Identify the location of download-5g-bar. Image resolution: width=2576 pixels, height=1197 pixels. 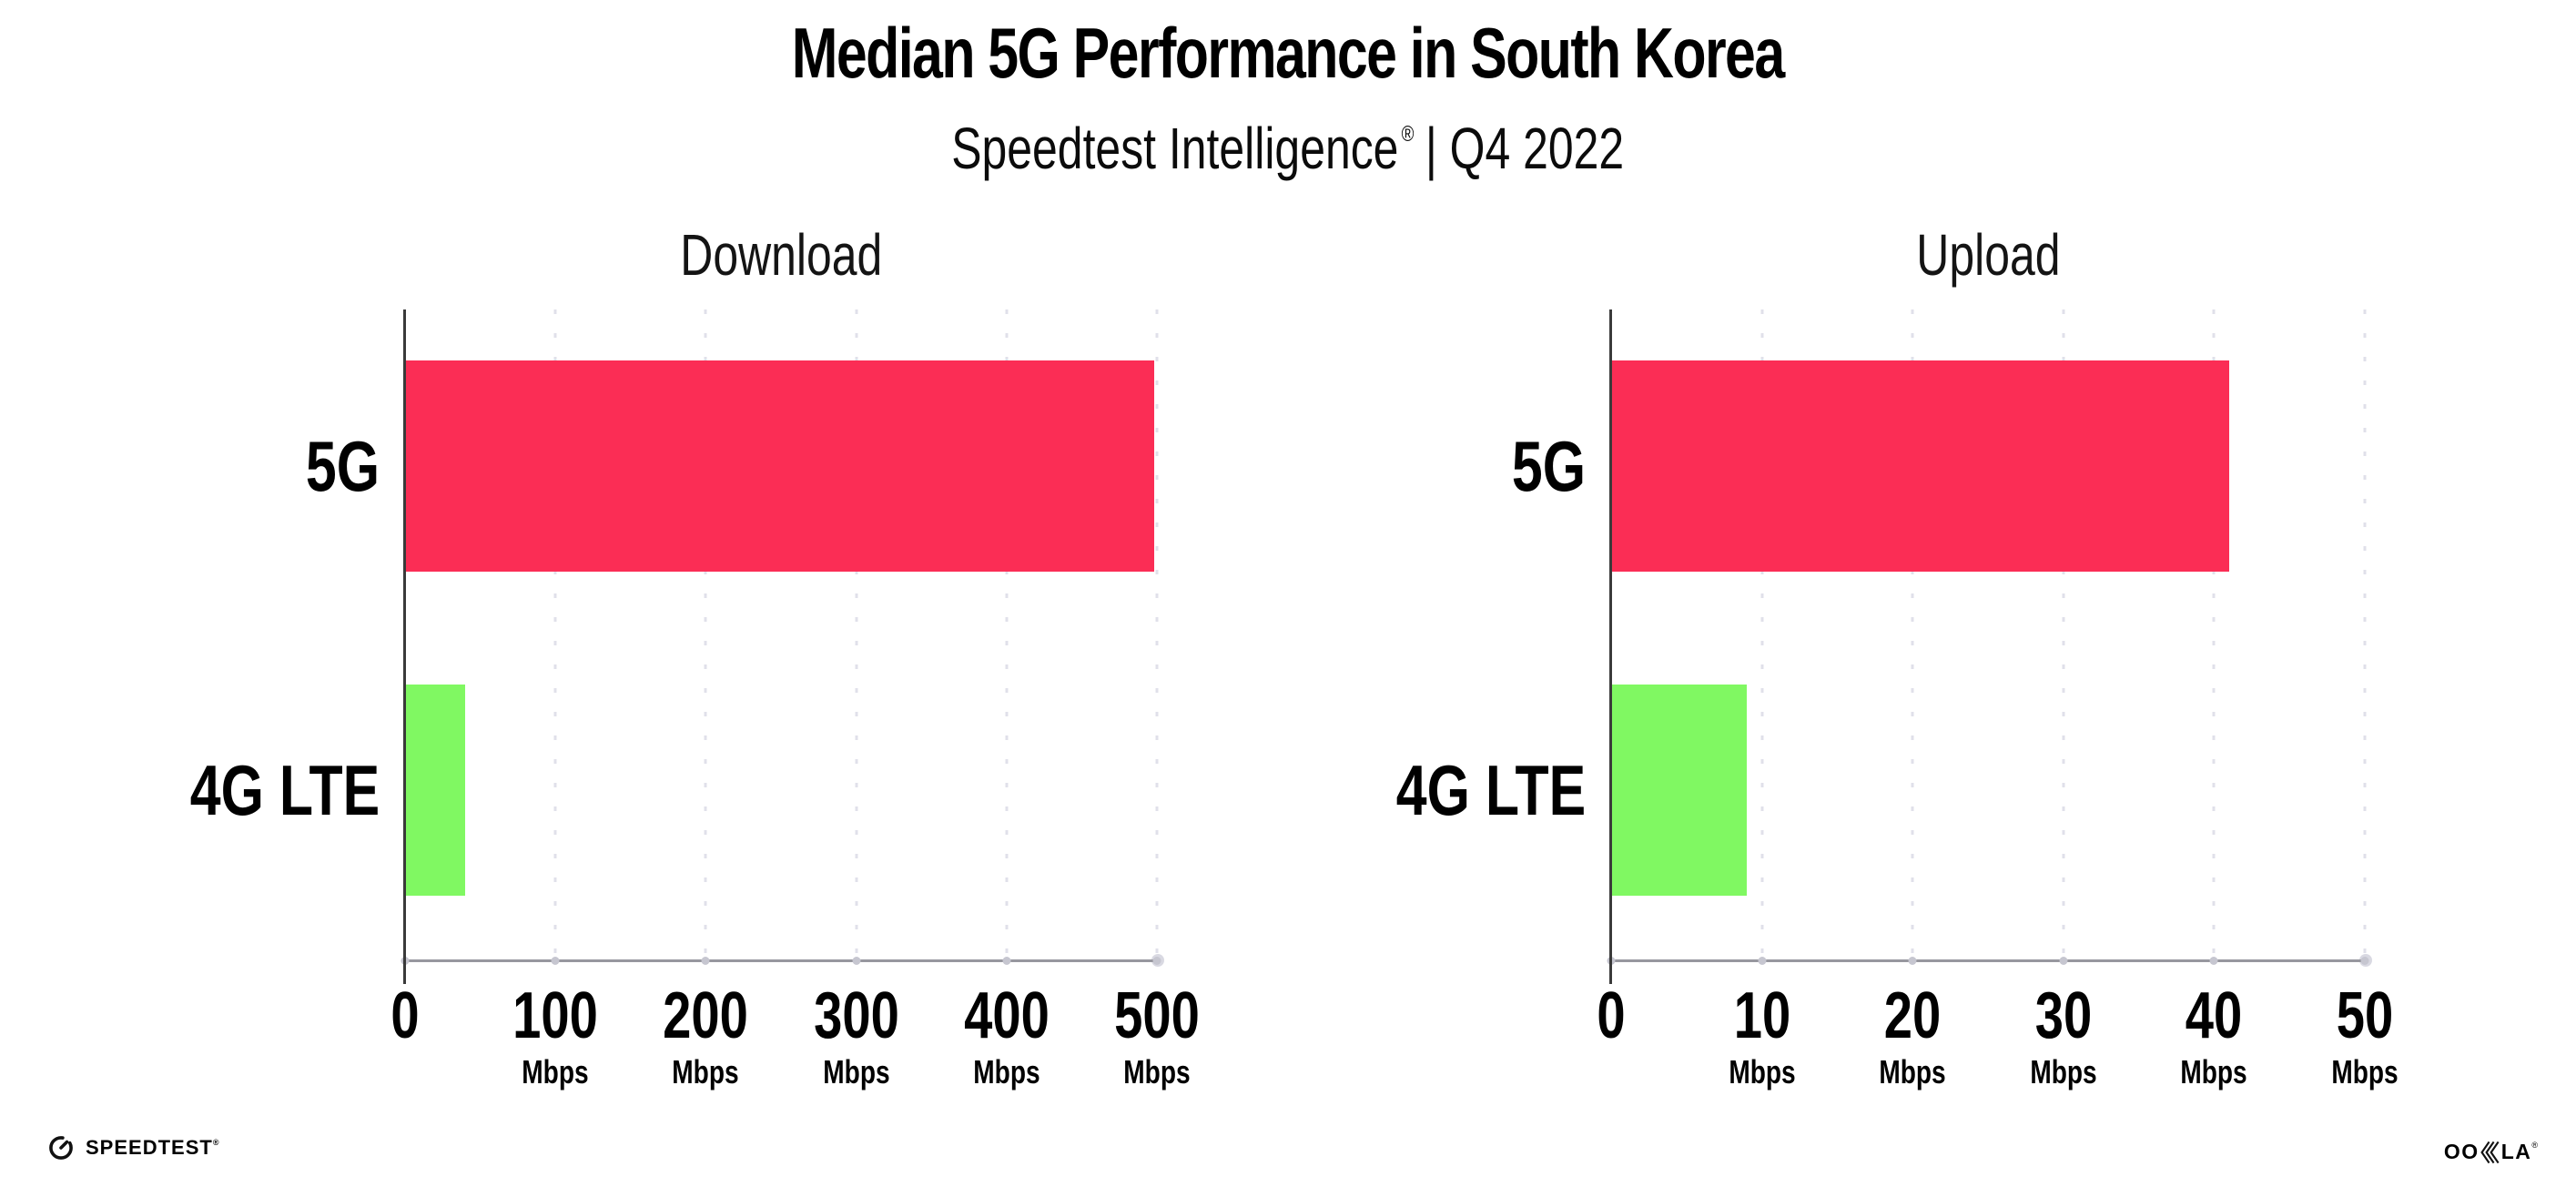
(779, 466).